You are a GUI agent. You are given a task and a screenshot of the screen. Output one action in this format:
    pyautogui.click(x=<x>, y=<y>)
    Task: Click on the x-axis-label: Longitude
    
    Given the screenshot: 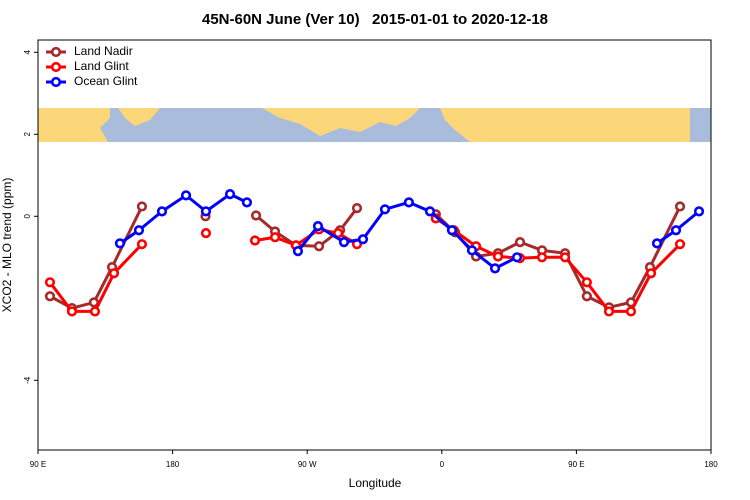 What is the action you would take?
    pyautogui.click(x=375, y=483)
    